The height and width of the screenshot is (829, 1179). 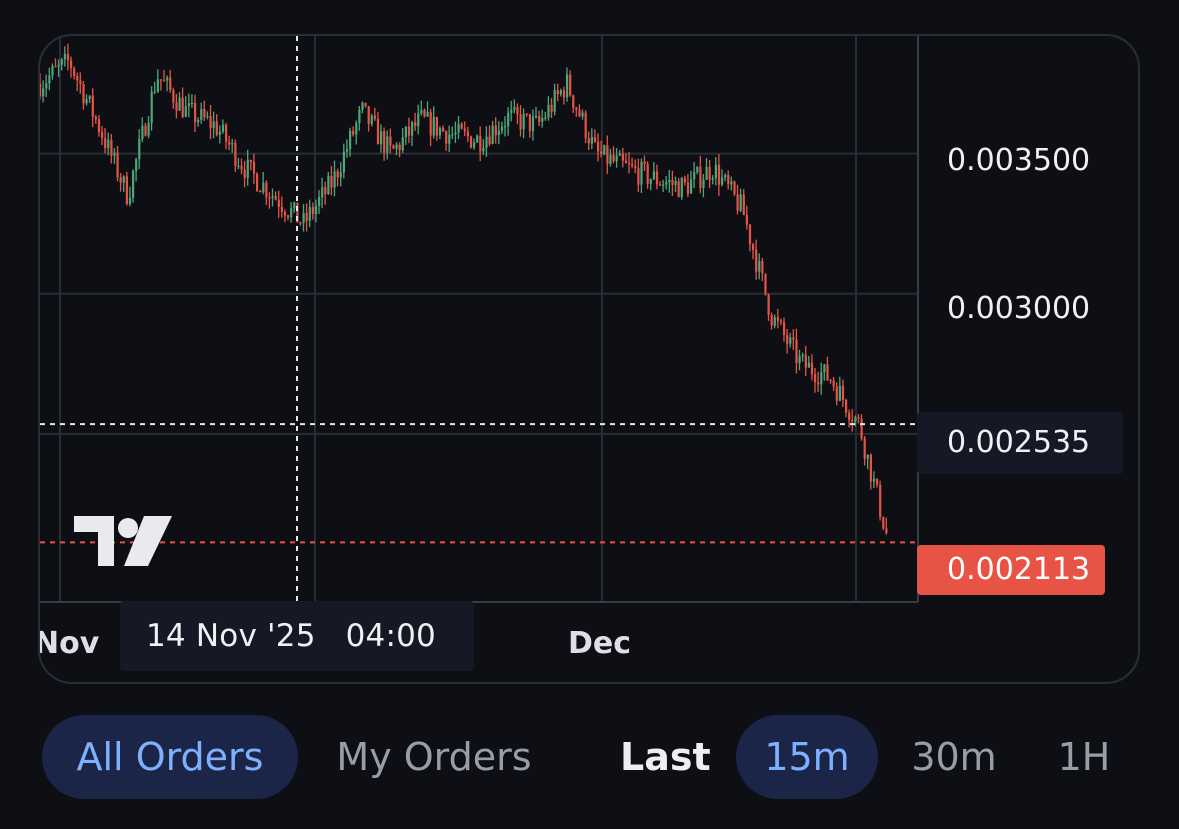 What do you see at coordinates (434, 757) in the screenshot?
I see `my-orders-tab: My Orders` at bounding box center [434, 757].